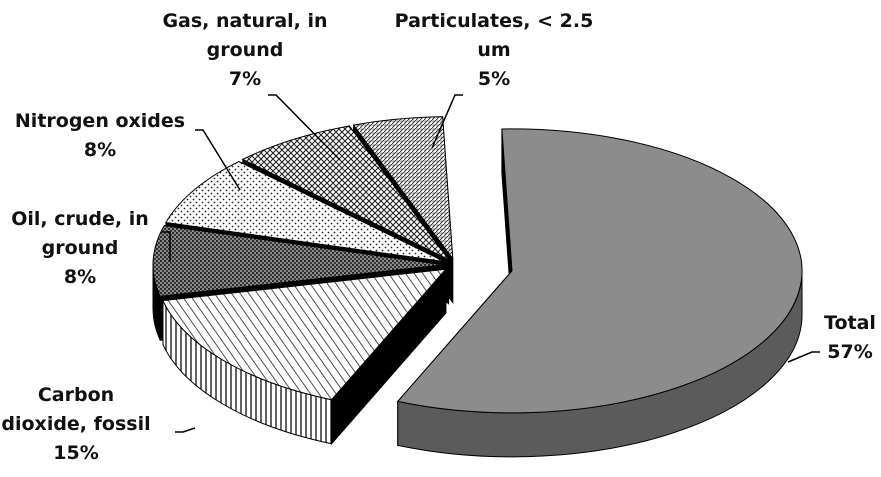 This screenshot has height=477, width=881. Describe the element at coordinates (849, 352) in the screenshot. I see `value-label-total: 57%` at that location.